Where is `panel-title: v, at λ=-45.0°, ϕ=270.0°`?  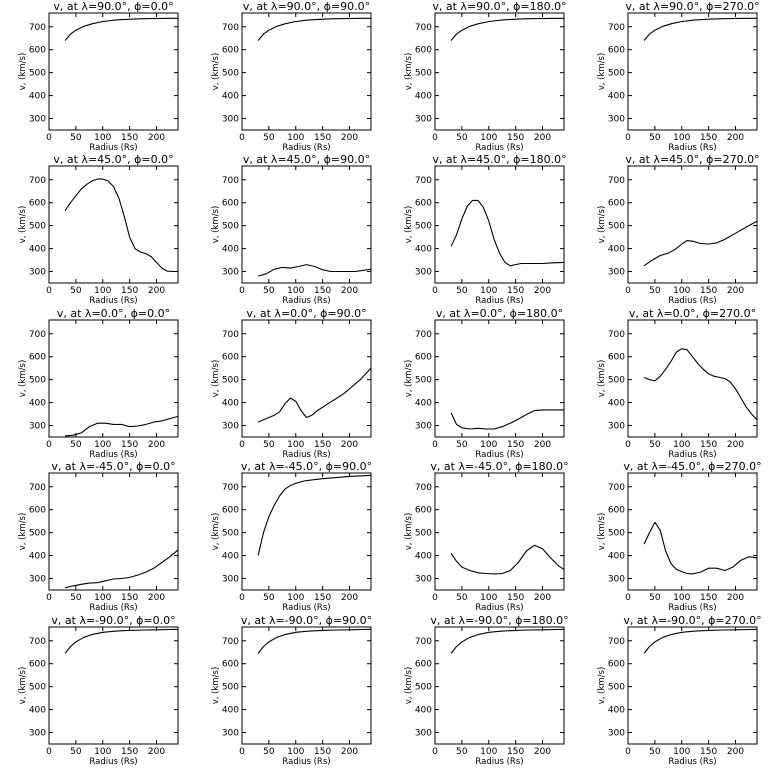
panel-title: v, at λ=-45.0°, ϕ=270.0° is located at coordinates (692, 466).